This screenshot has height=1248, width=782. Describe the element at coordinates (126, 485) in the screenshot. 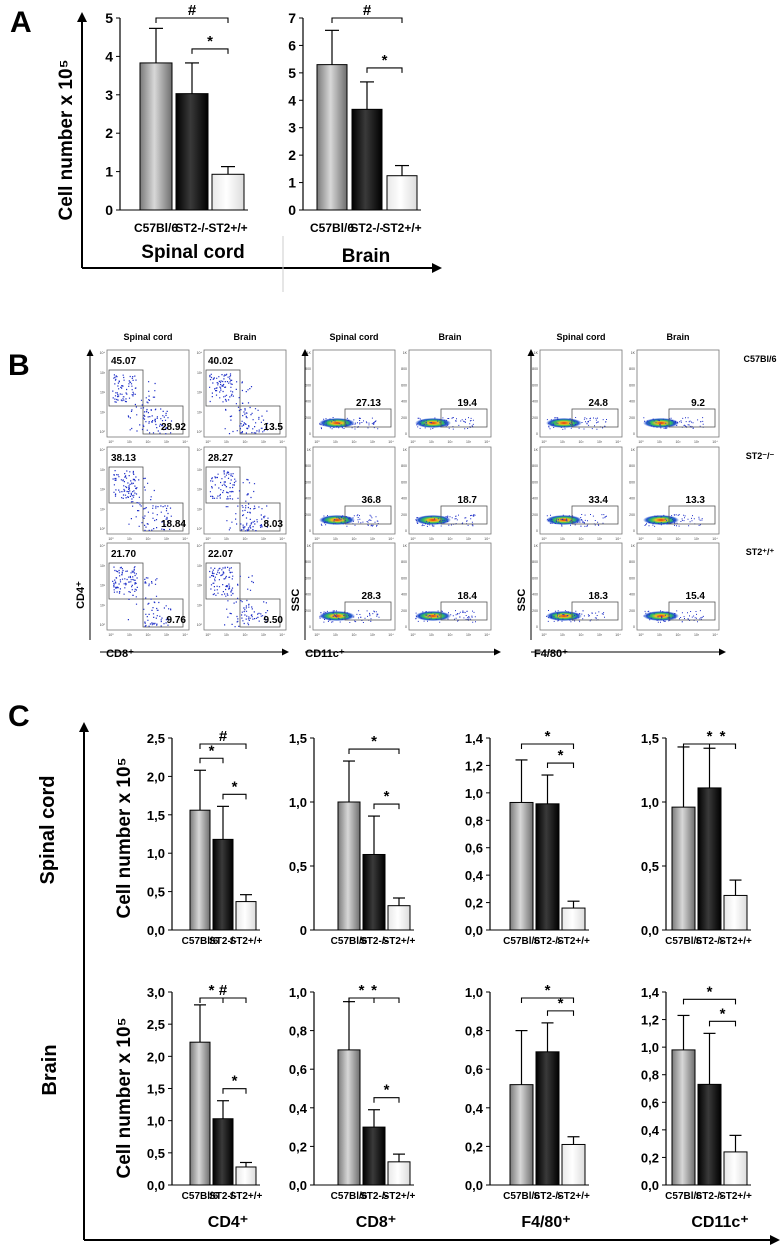

I see `flow-cd4cd8-r1-c0-gate-cd4` at that location.